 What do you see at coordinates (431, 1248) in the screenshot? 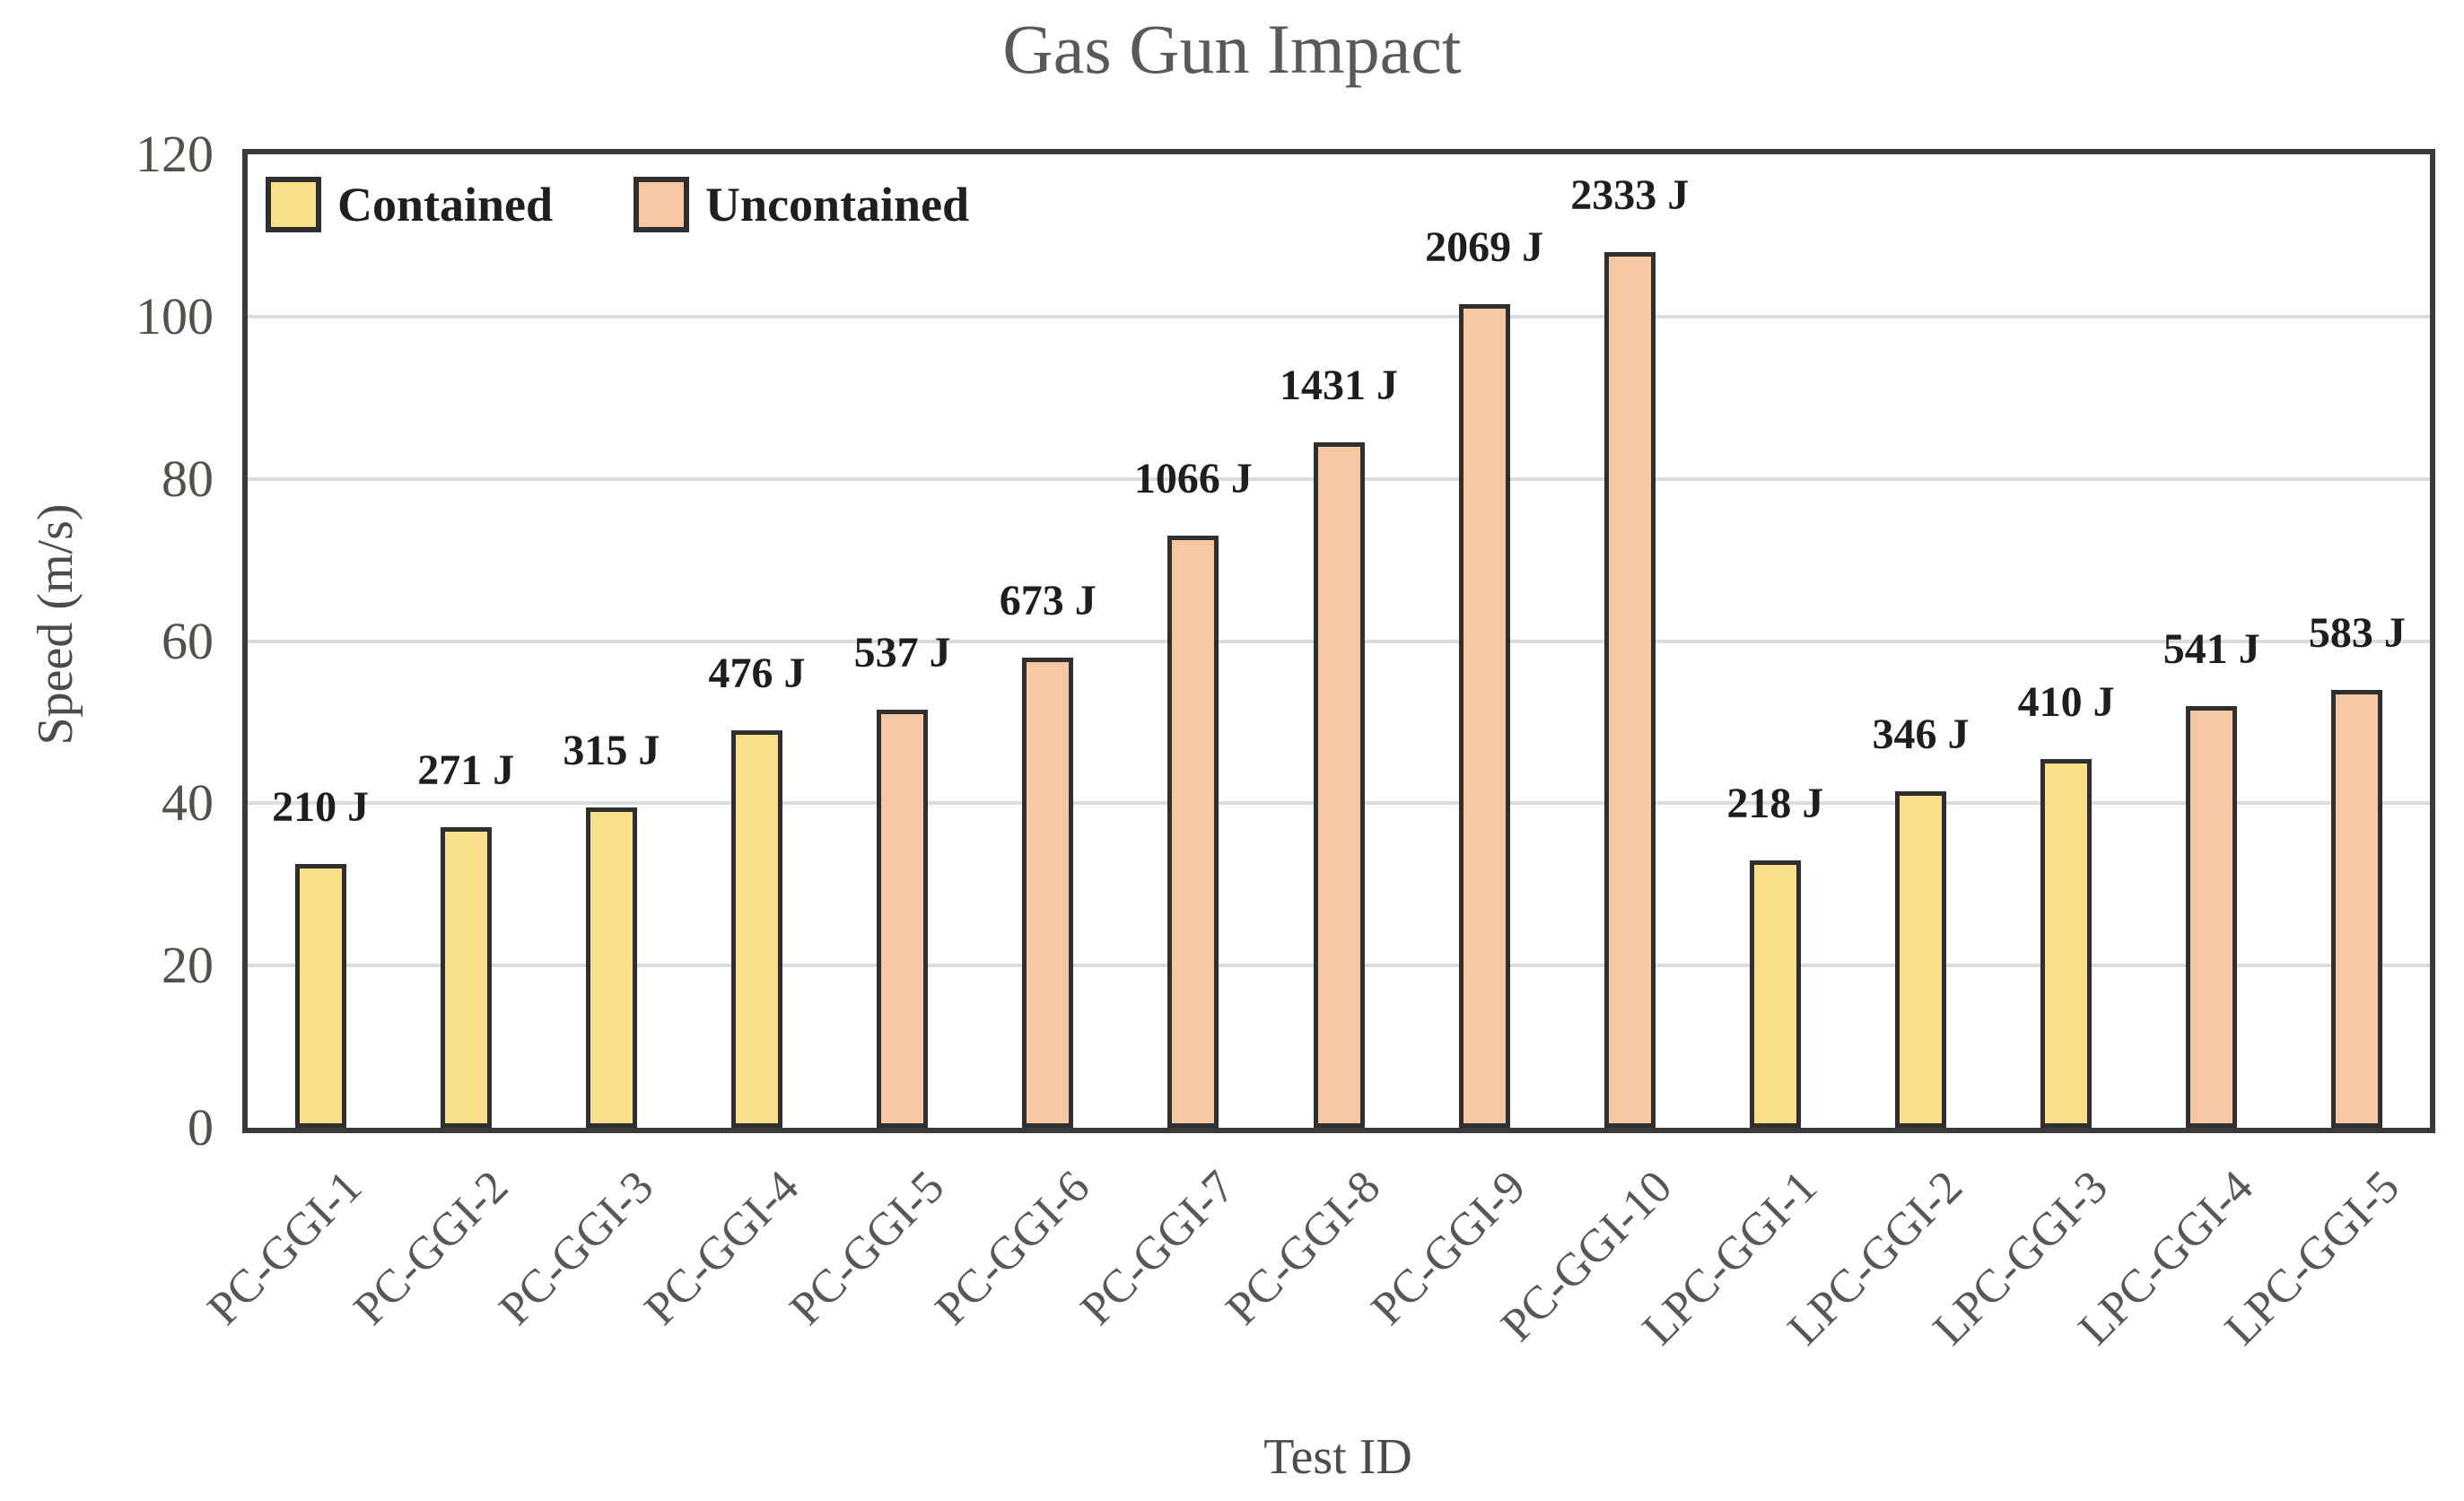
I see `x-tick-label-pc-ggi-2: PC-GGI-2` at bounding box center [431, 1248].